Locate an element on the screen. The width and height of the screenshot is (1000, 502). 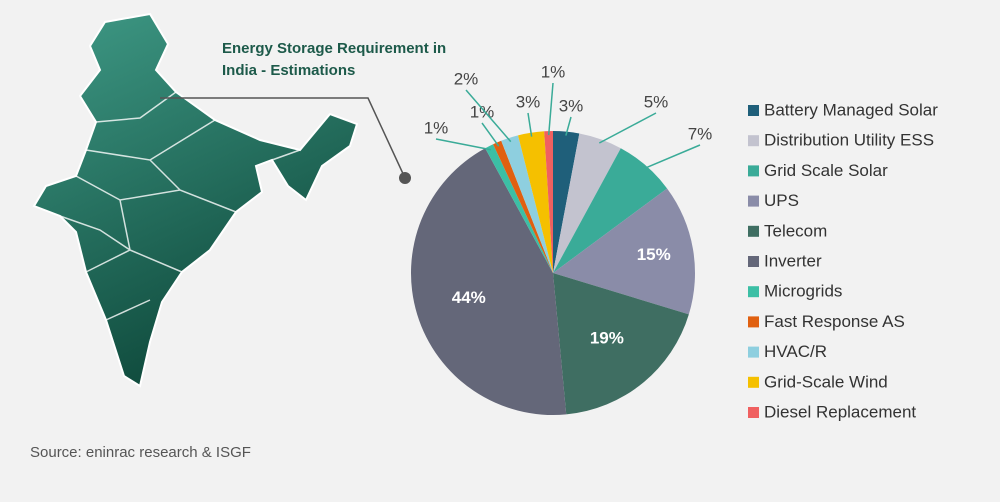
legend-label: Grid-Scale Wind is located at coordinates (826, 381).